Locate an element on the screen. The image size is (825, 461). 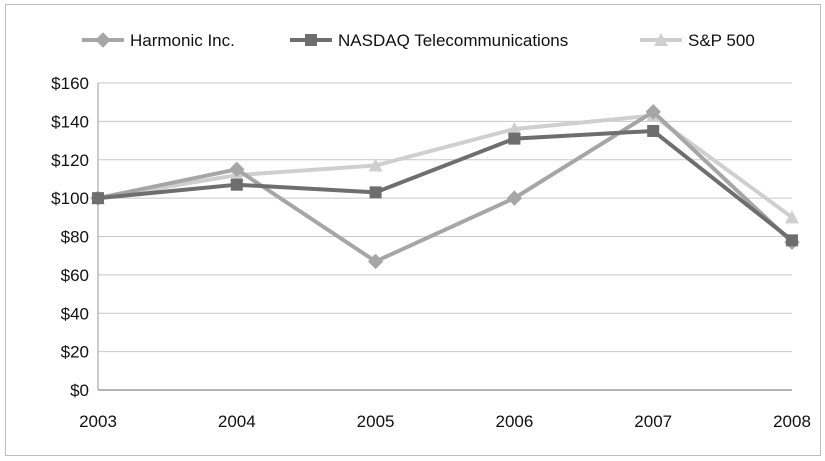
legend-label: Harmonic Inc. is located at coordinates (182, 40).